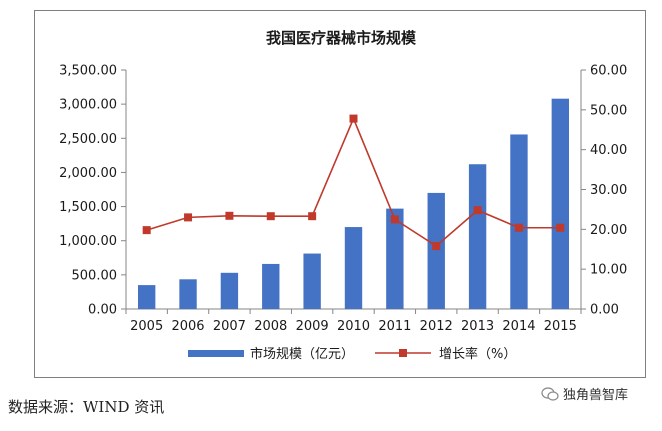 This screenshot has height=431, width=662. Describe the element at coordinates (88, 207) in the screenshot. I see `y-left-tick-label: 1,500.00` at that location.